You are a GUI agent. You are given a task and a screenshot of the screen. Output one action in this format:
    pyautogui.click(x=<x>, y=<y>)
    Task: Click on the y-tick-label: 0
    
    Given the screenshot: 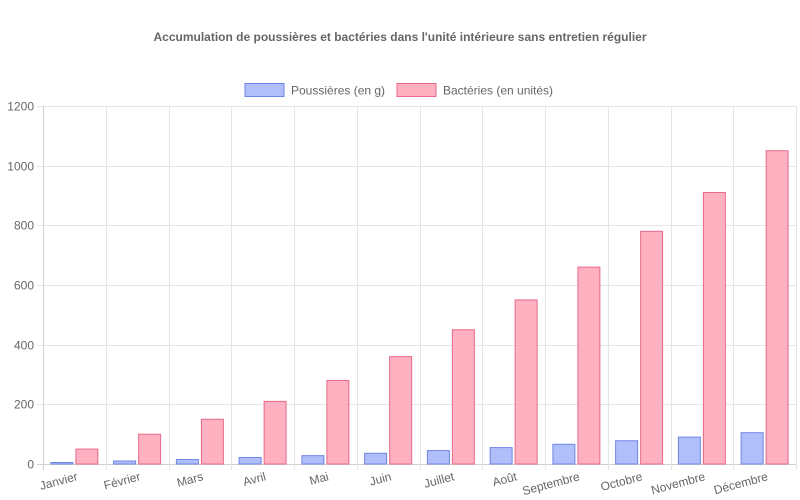 What is the action you would take?
    pyautogui.click(x=30, y=465)
    